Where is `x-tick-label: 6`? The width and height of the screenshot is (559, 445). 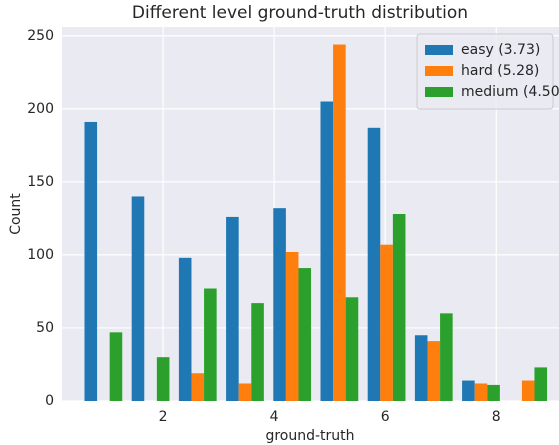
x-tick-label: 6 is located at coordinates (385, 417).